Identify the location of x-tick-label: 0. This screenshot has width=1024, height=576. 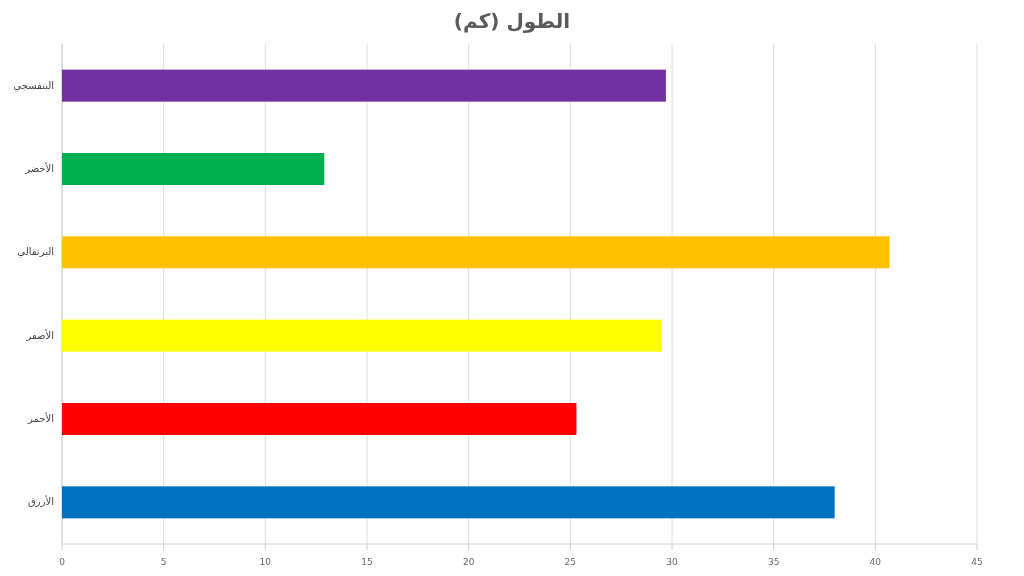
(62, 562).